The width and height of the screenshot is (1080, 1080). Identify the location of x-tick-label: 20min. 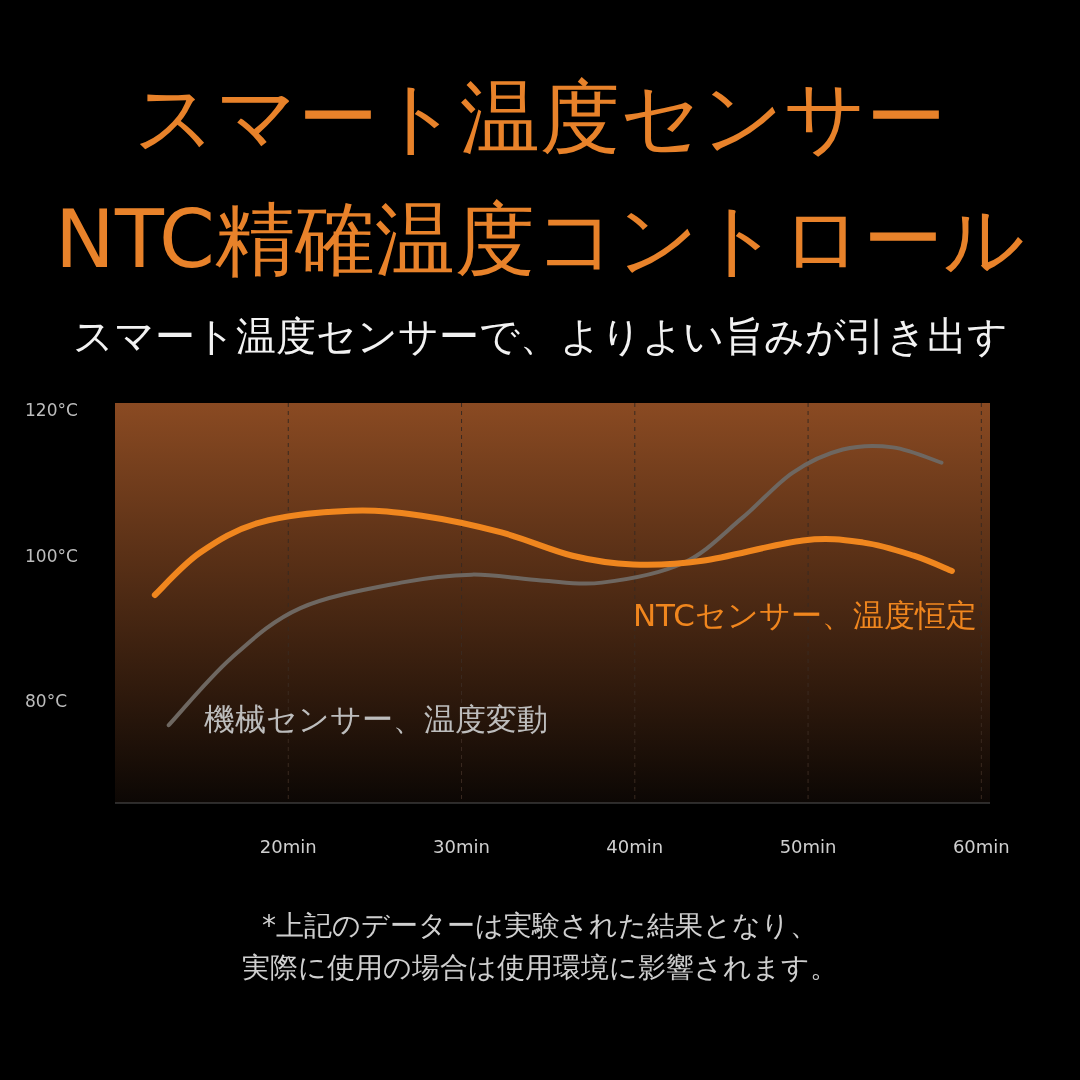
(288, 846).